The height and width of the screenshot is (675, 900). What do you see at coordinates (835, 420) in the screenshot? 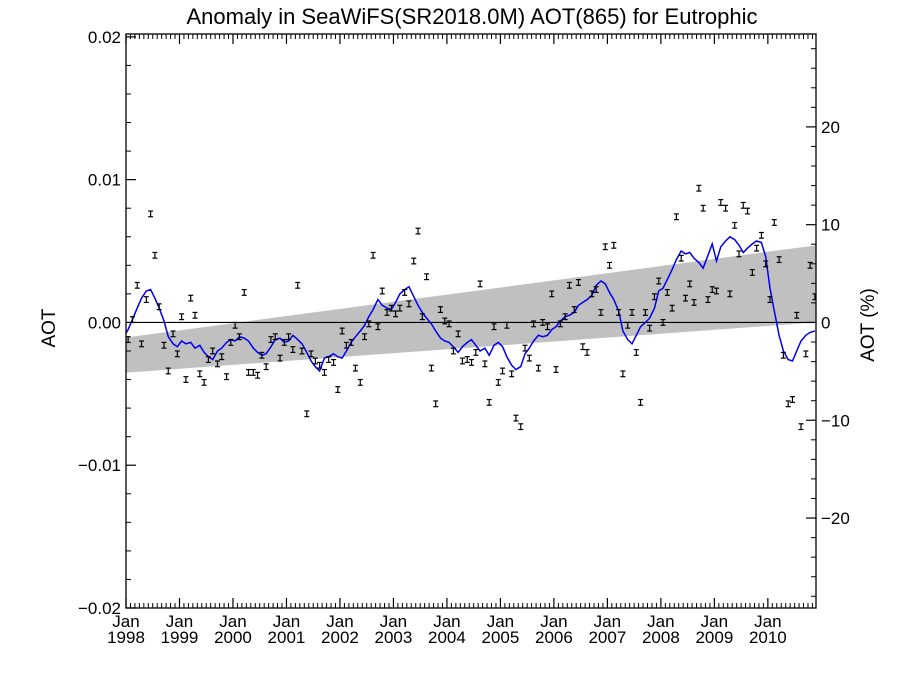
I see `y2-tick-label: −10` at bounding box center [835, 420].